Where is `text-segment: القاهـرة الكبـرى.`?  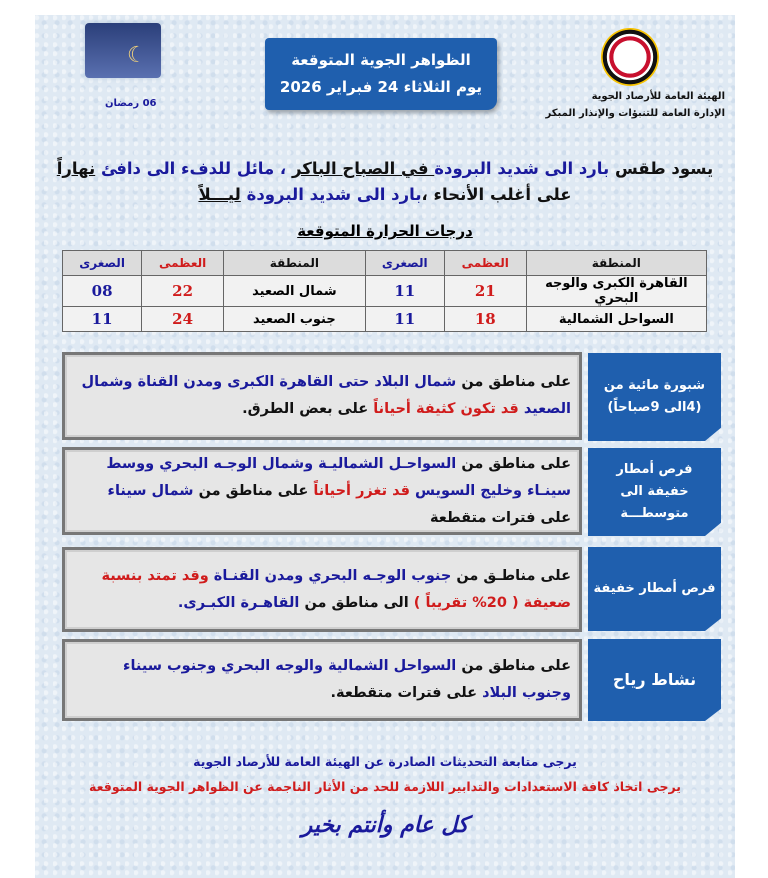
text-segment: القاهـرة الكبـرى. is located at coordinates (238, 602).